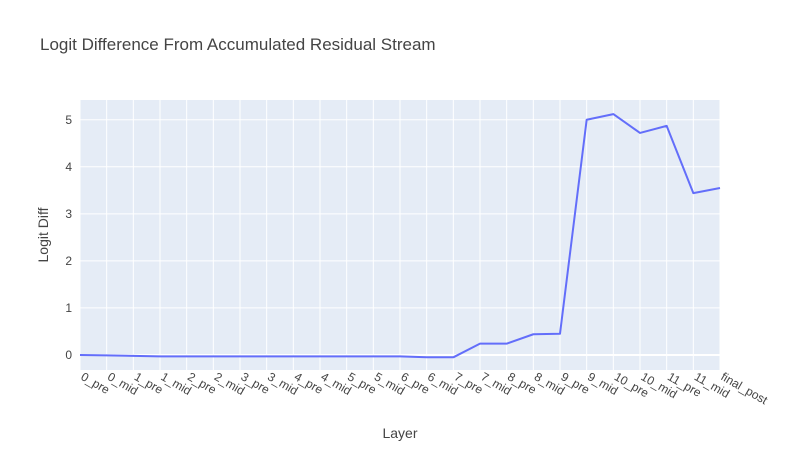 The image size is (800, 455). What do you see at coordinates (68, 355) in the screenshot?
I see `y-tick-label: 0` at bounding box center [68, 355].